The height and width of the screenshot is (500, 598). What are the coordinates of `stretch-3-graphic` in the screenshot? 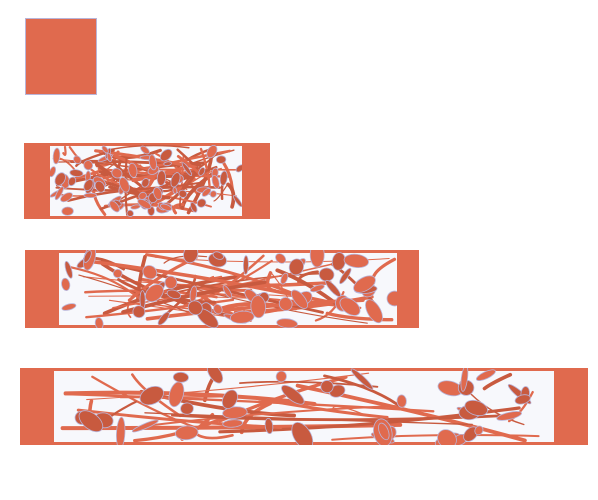 It's located at (304, 406).